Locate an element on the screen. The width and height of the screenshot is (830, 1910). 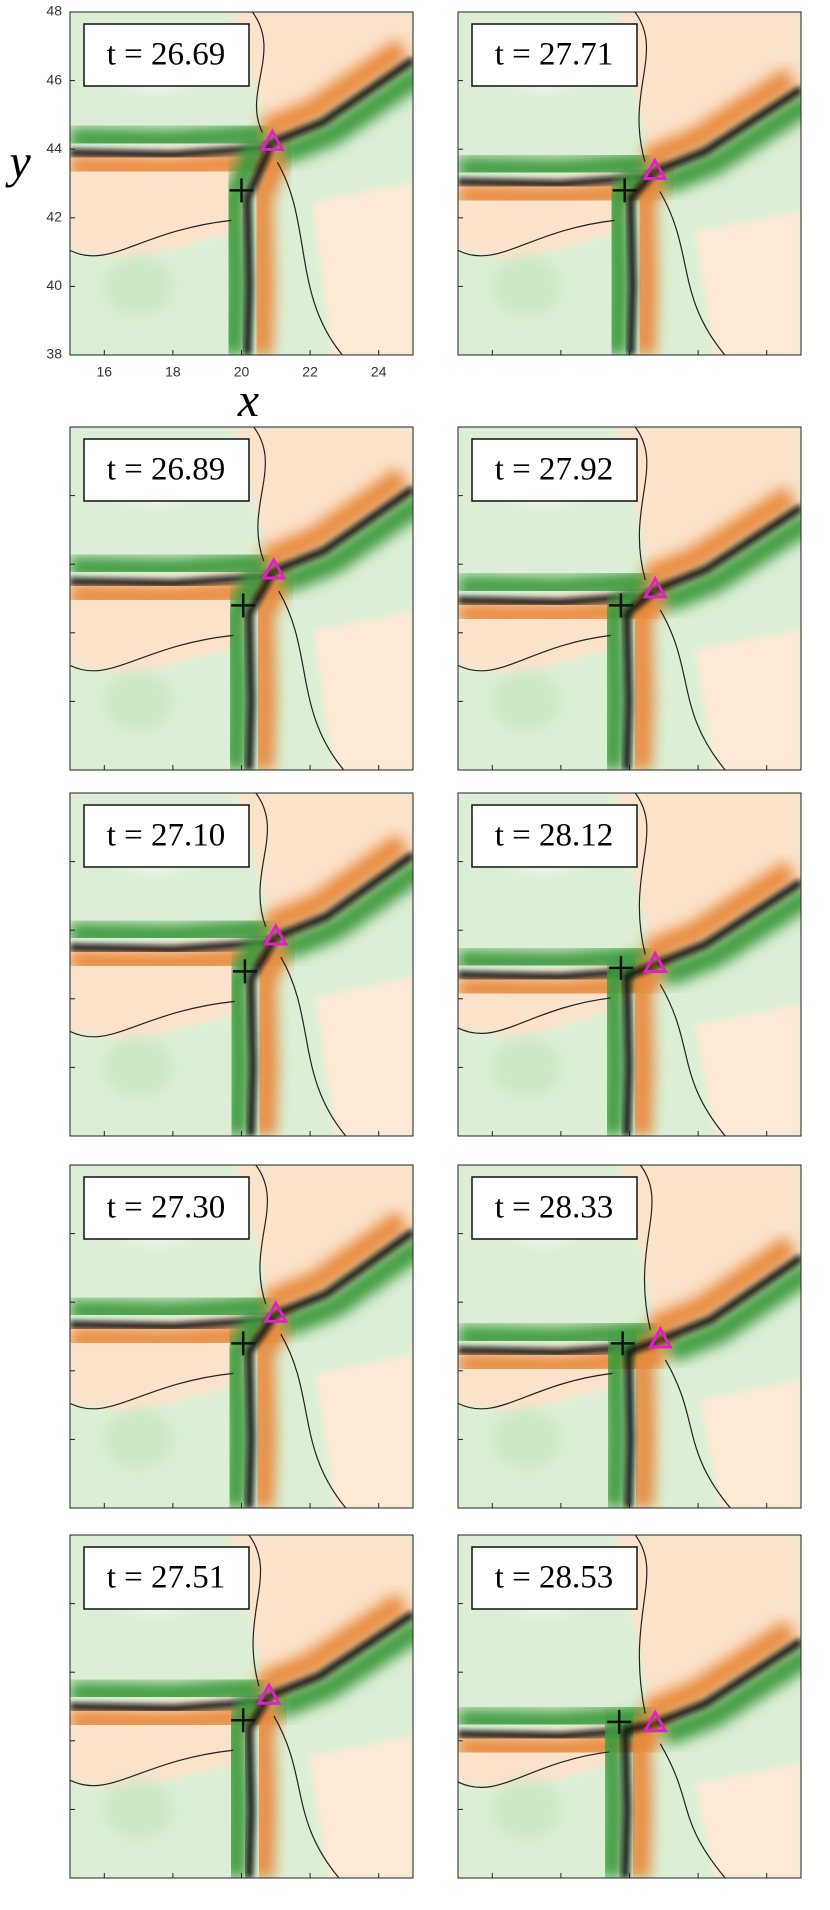
time-label: t = 27.71 is located at coordinates (554, 55).